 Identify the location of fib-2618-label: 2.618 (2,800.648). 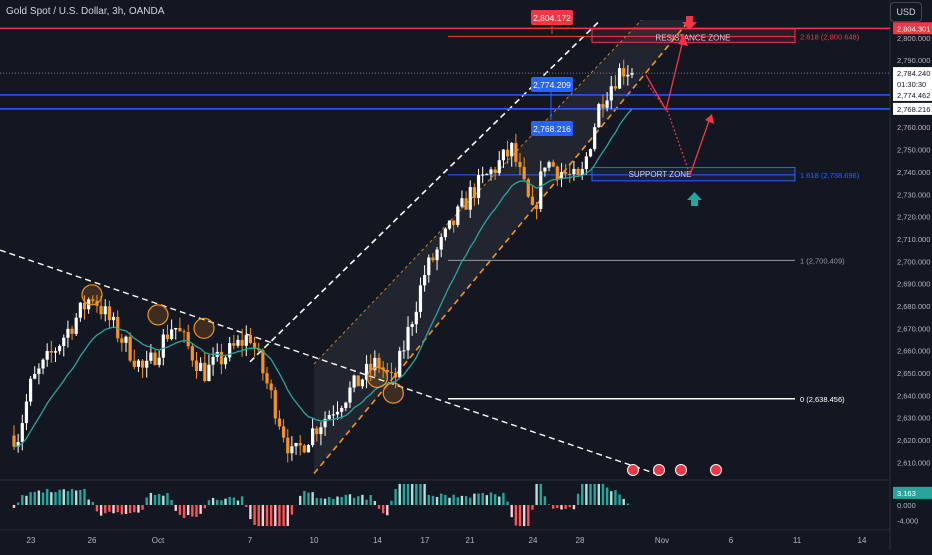
(830, 36).